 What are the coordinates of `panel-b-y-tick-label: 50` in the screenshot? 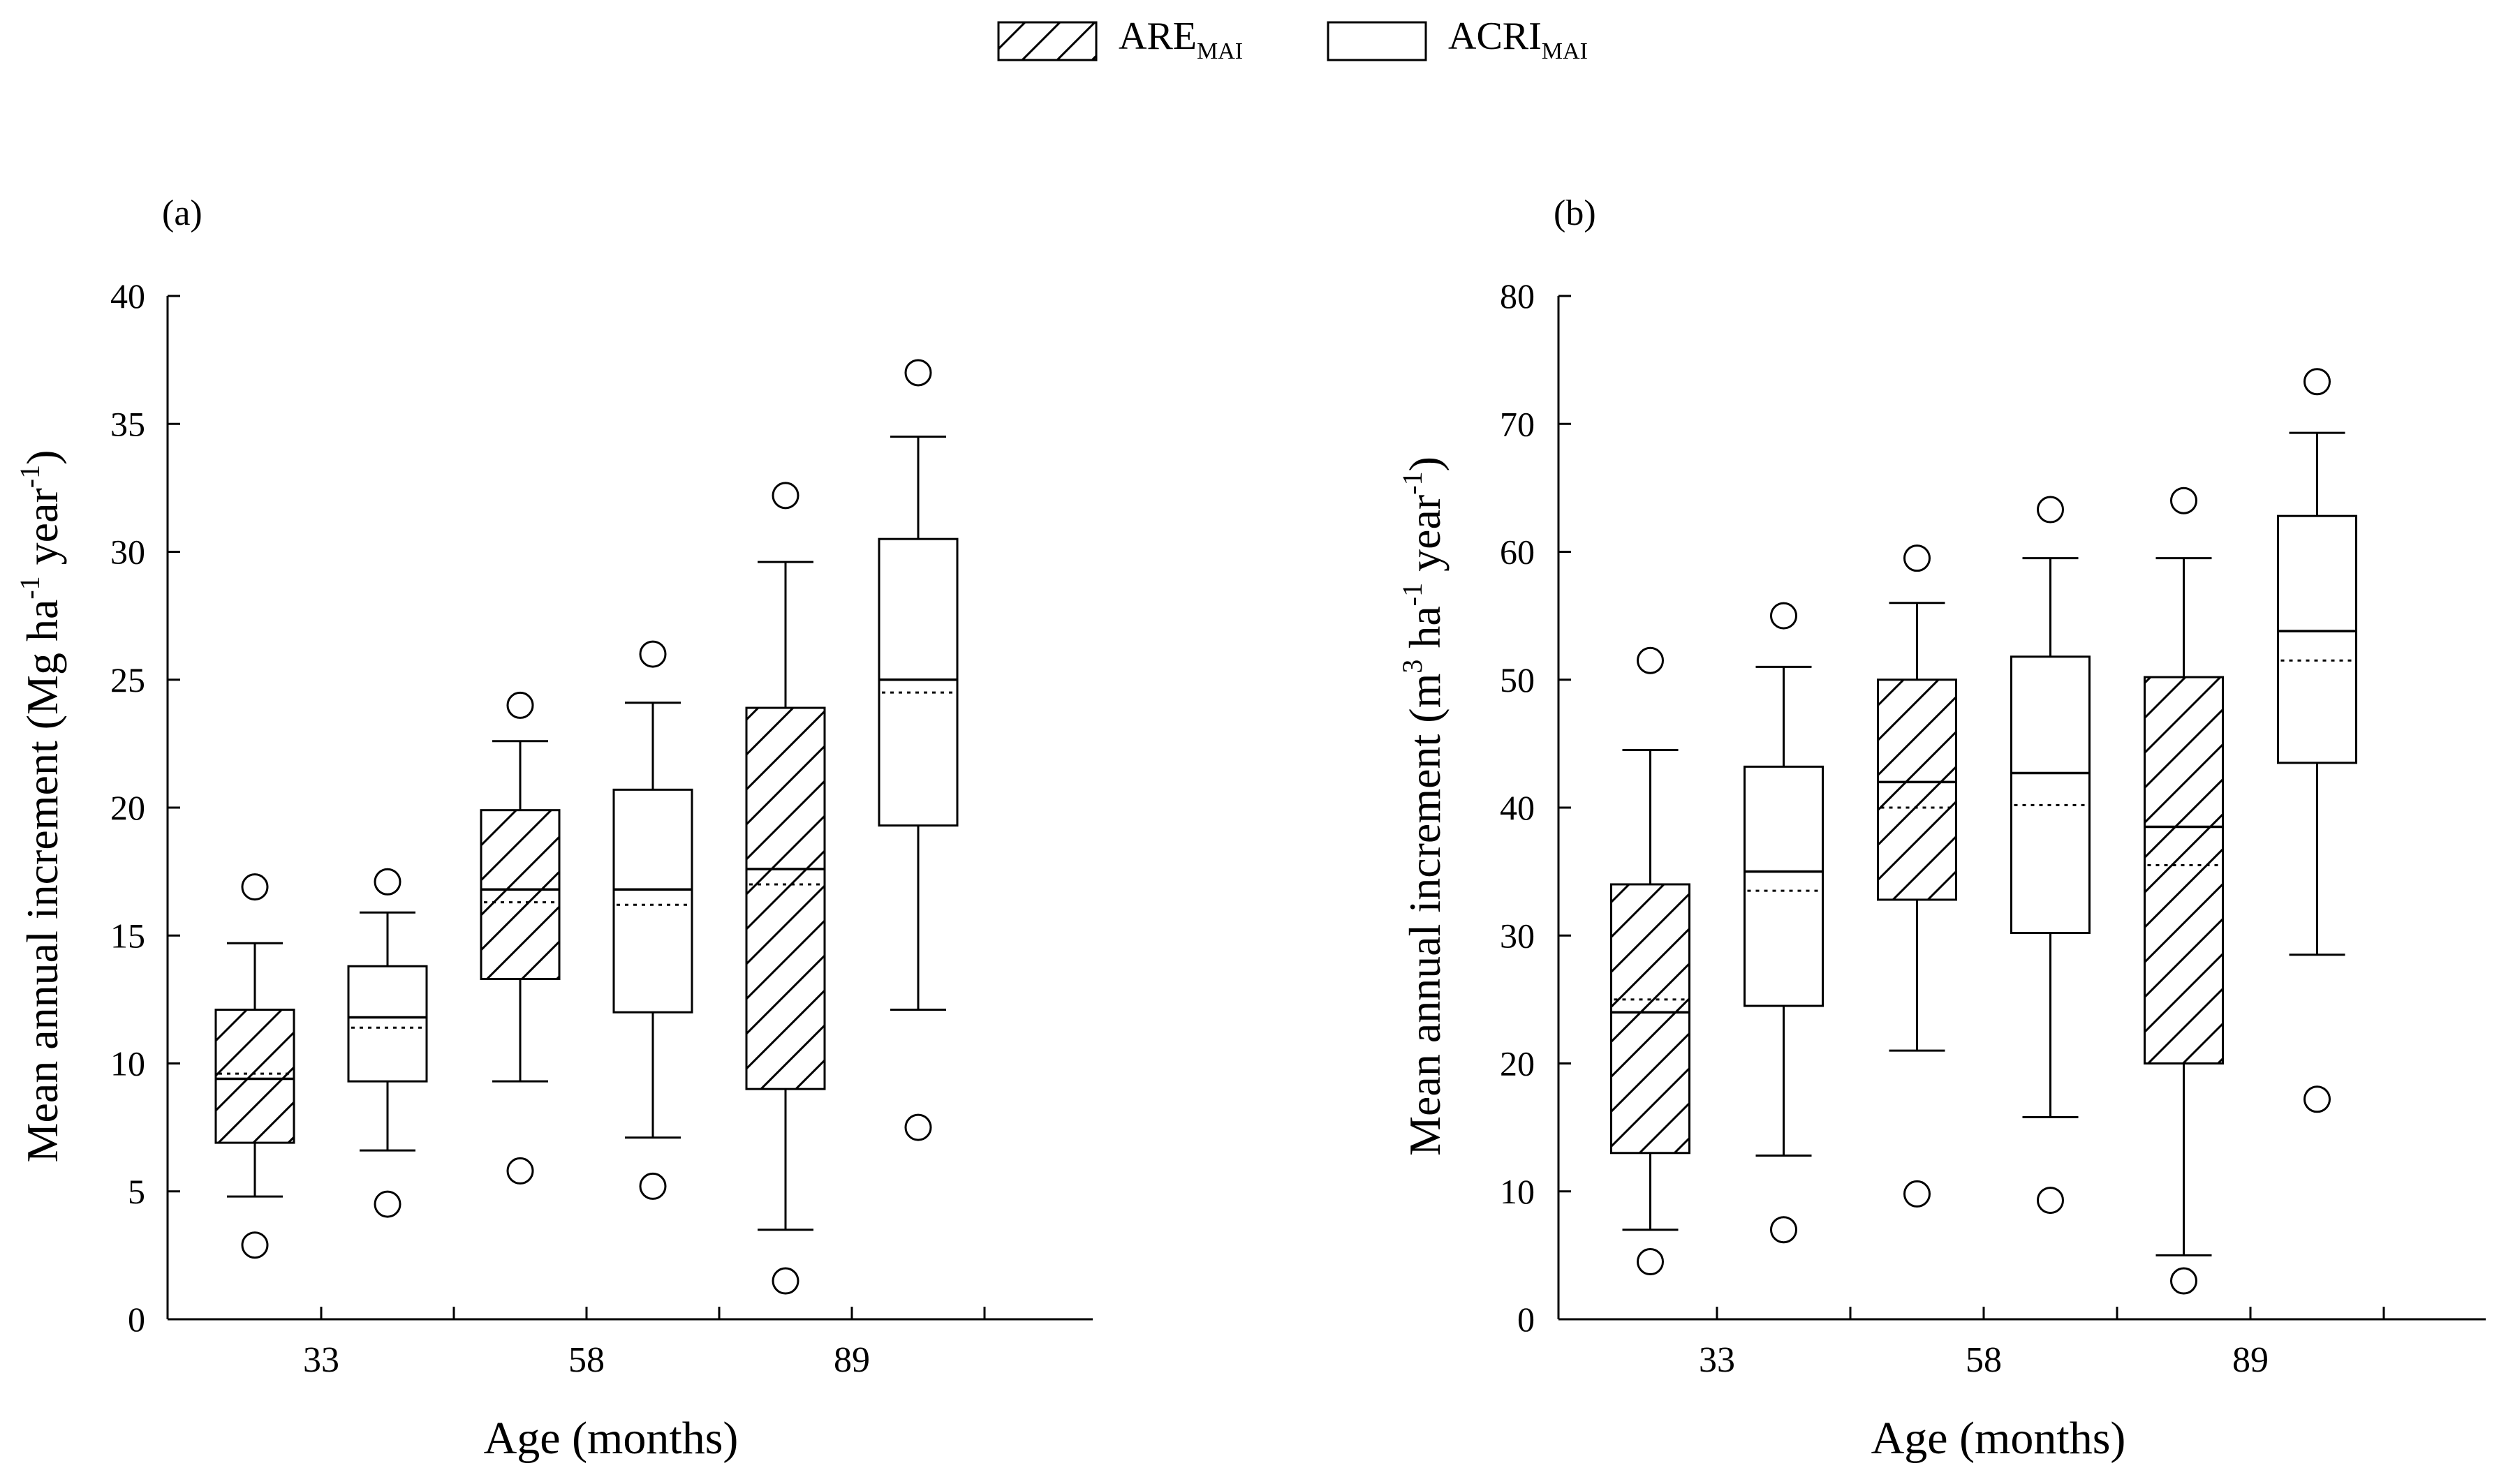 It's located at (1517, 679).